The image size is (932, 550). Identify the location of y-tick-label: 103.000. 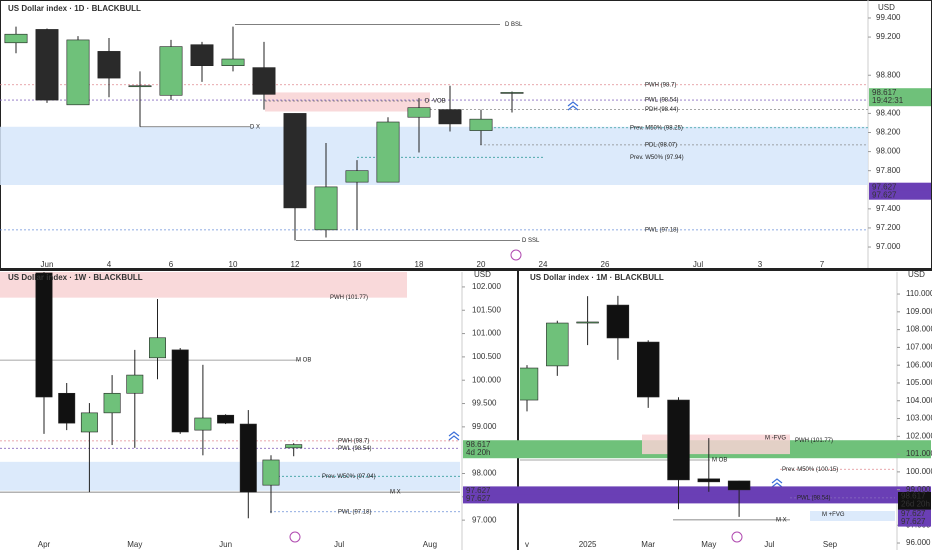
(919, 418).